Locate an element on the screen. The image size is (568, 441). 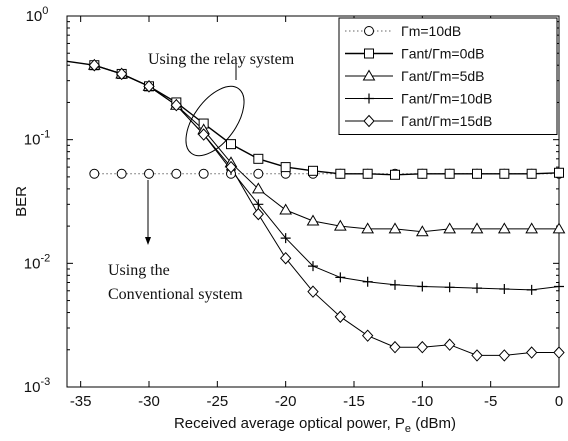
y-axis-label: BER is located at coordinates (21, 201).